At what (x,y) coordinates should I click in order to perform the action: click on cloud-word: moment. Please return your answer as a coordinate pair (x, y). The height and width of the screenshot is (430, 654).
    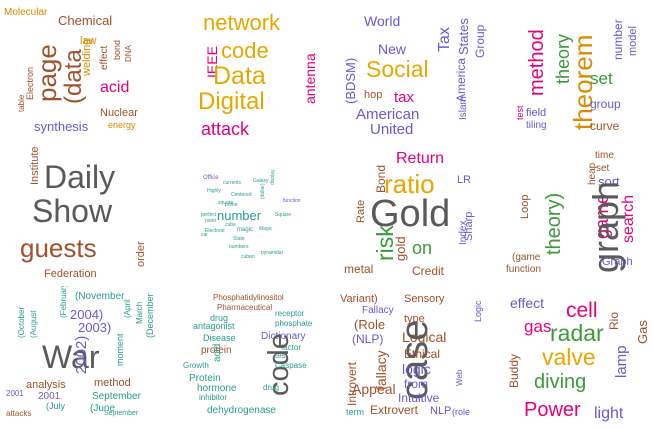
    Looking at the image, I should click on (120, 349).